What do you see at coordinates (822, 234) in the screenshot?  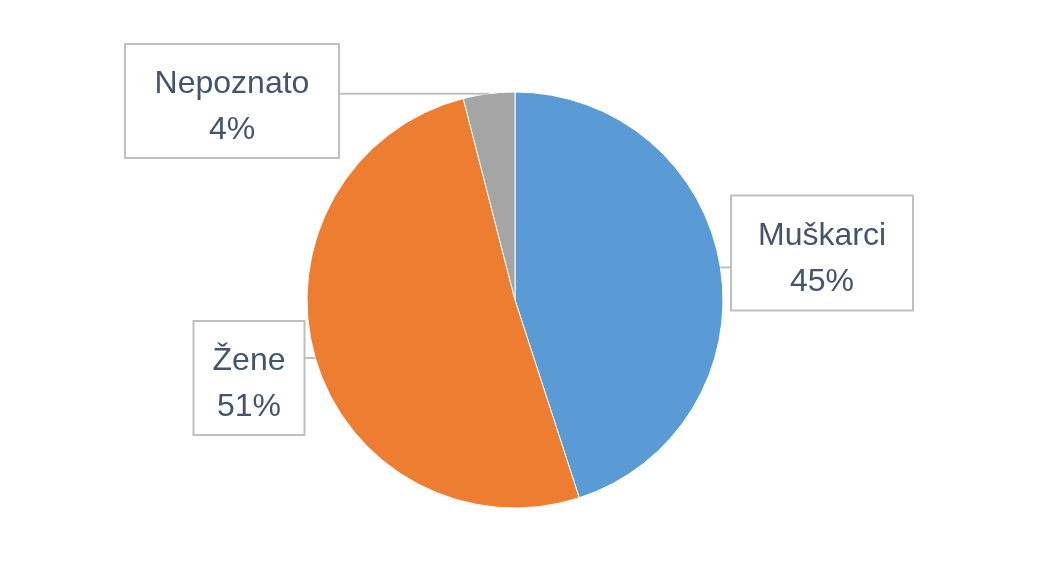 I see `slice-label: Muškarci` at bounding box center [822, 234].